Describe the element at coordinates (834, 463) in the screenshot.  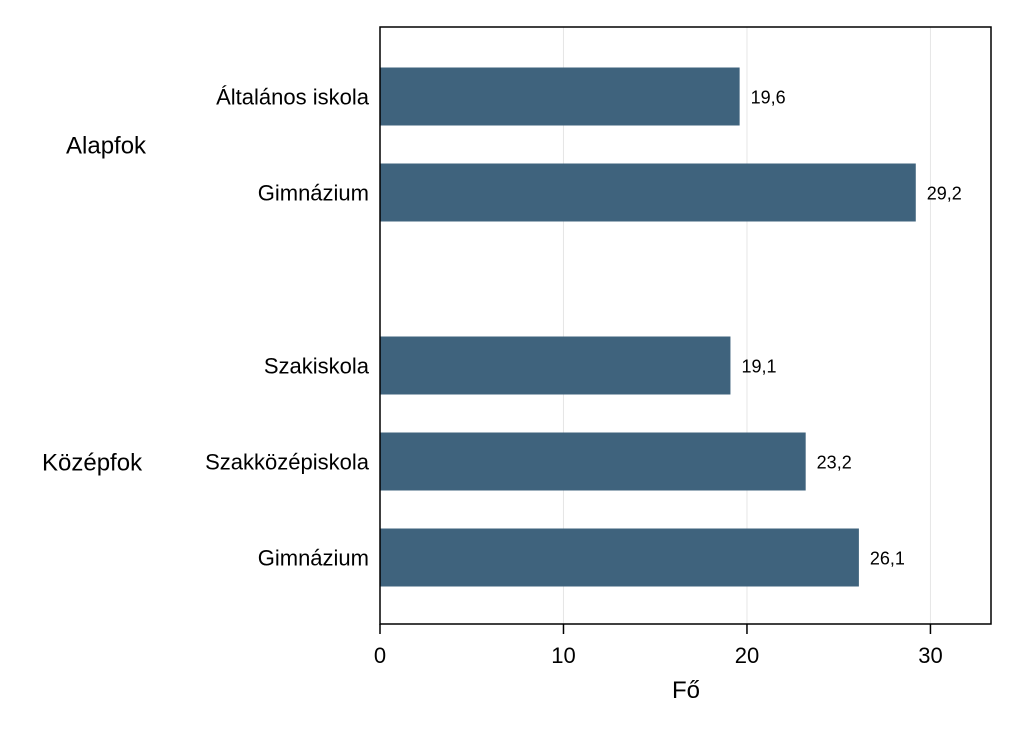
I see `data-label: 23,2` at that location.